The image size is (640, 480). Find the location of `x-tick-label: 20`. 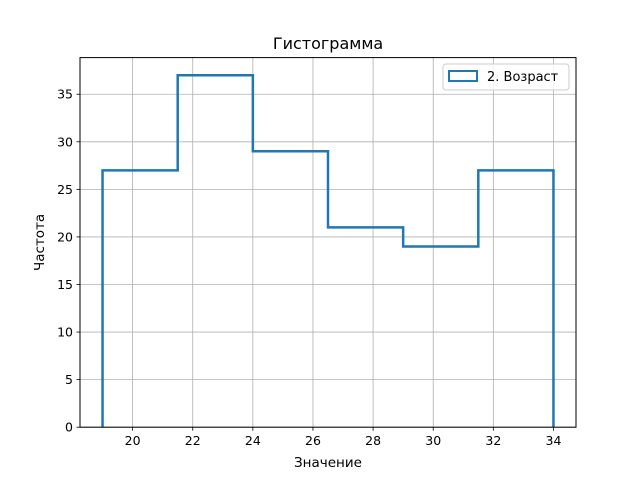

x-tick-label: 20 is located at coordinates (133, 440).